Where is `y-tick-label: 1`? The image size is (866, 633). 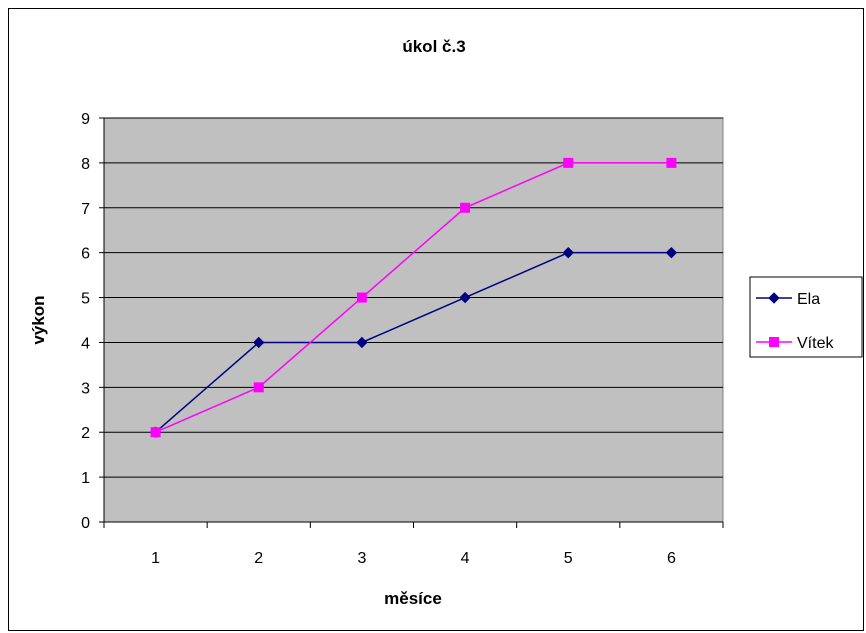 y-tick-label: 1 is located at coordinates (85, 478).